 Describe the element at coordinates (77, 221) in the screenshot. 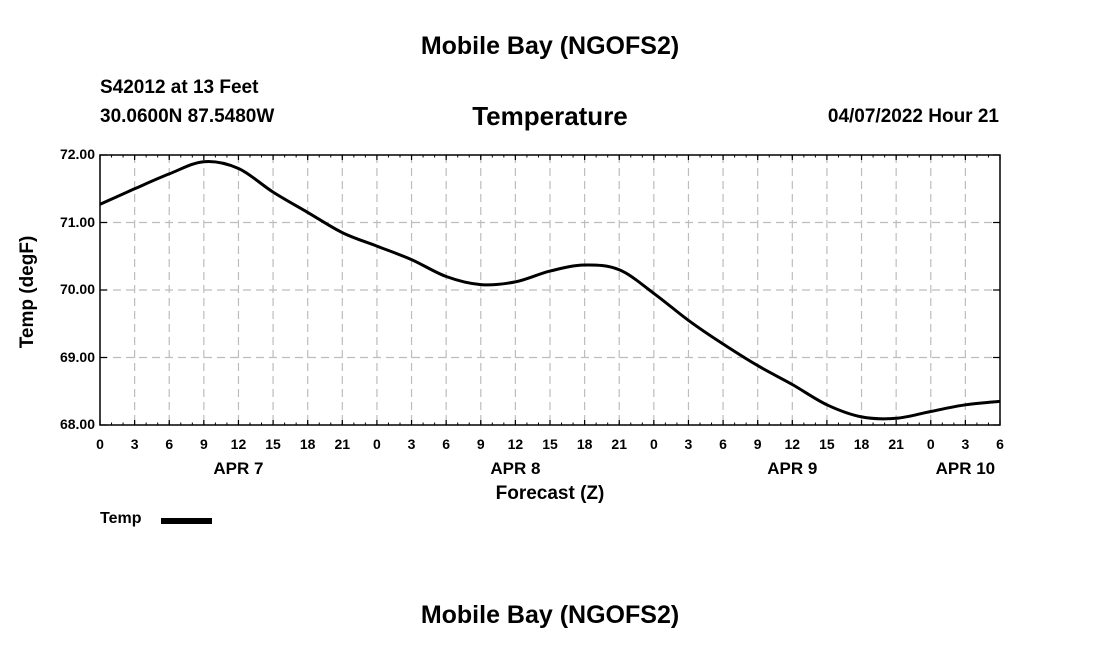

I see `y-tick-label: 71.00` at that location.